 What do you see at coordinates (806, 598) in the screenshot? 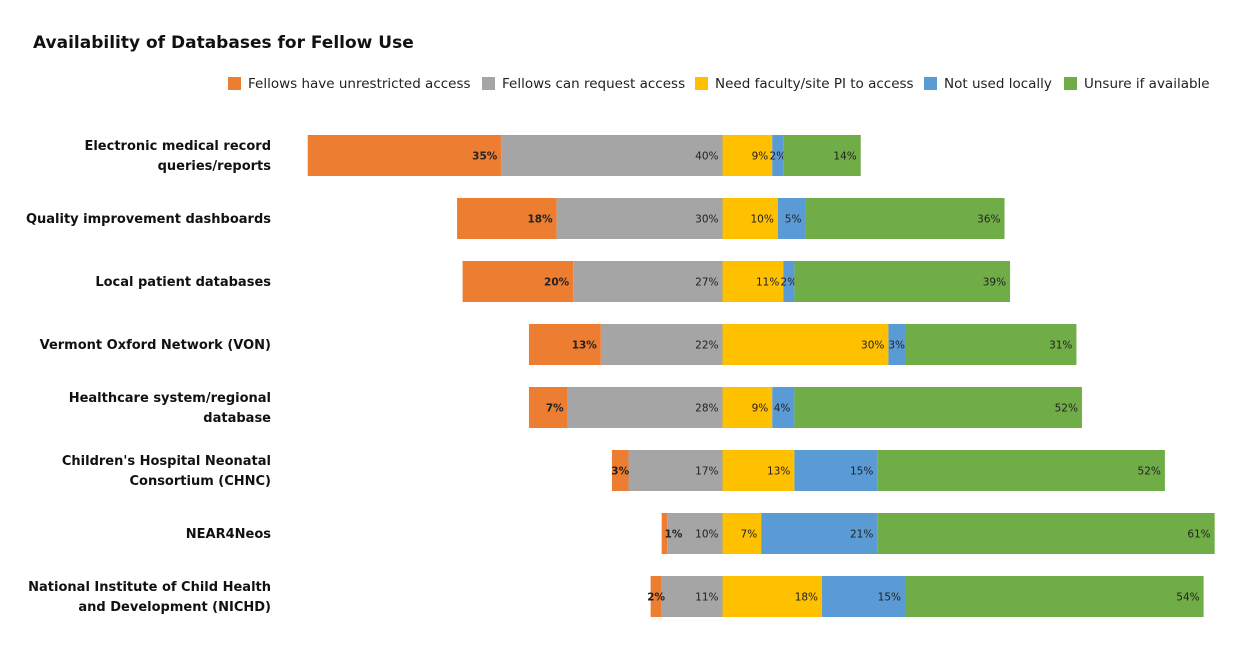
I see `data-label: 18%` at bounding box center [806, 598].